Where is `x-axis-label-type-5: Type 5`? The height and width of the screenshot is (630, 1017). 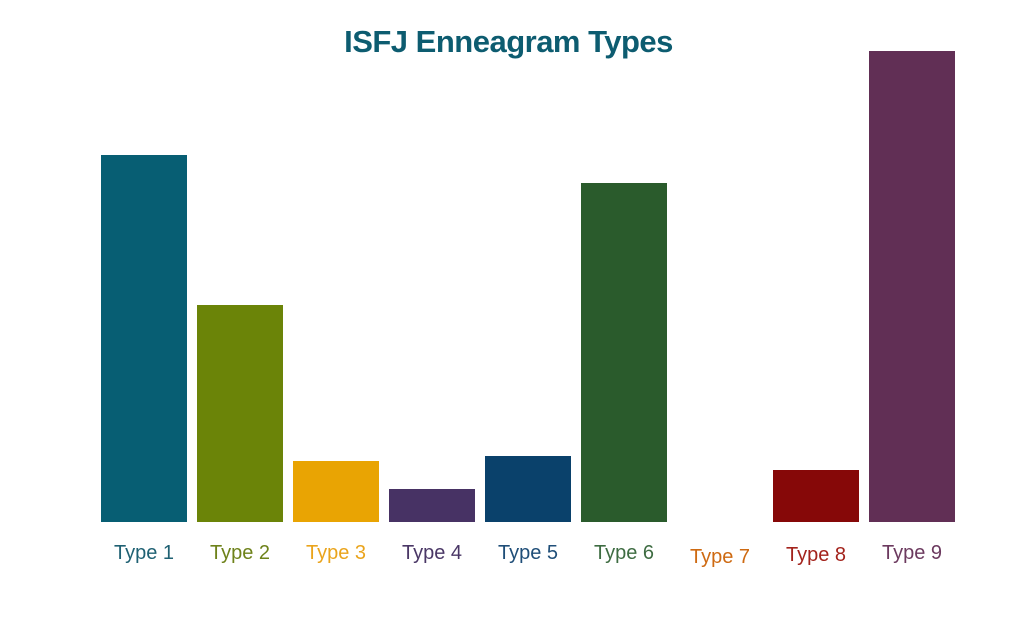
x-axis-label-type-5: Type 5 is located at coordinates (528, 553).